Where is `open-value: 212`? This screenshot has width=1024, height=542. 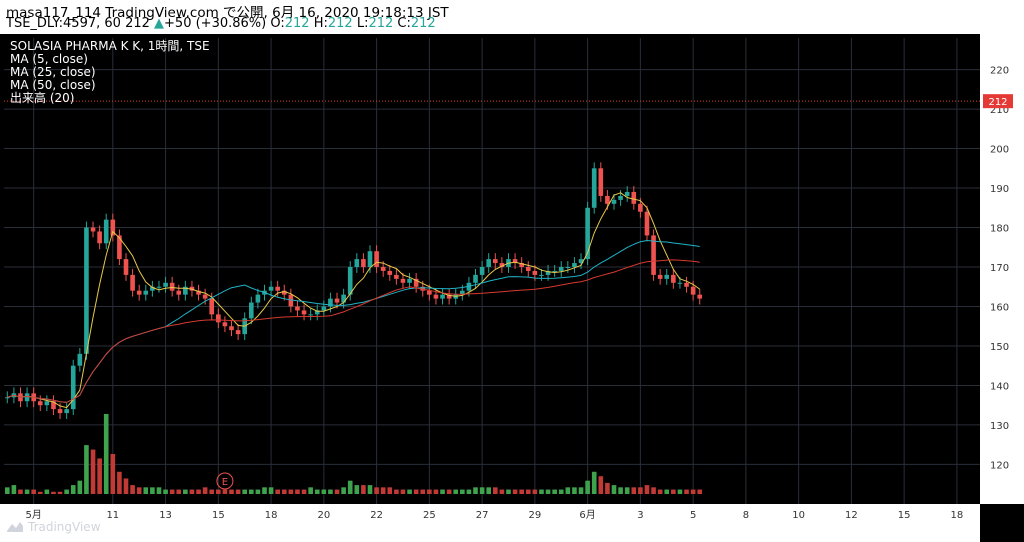 open-value: 212 is located at coordinates (297, 23).